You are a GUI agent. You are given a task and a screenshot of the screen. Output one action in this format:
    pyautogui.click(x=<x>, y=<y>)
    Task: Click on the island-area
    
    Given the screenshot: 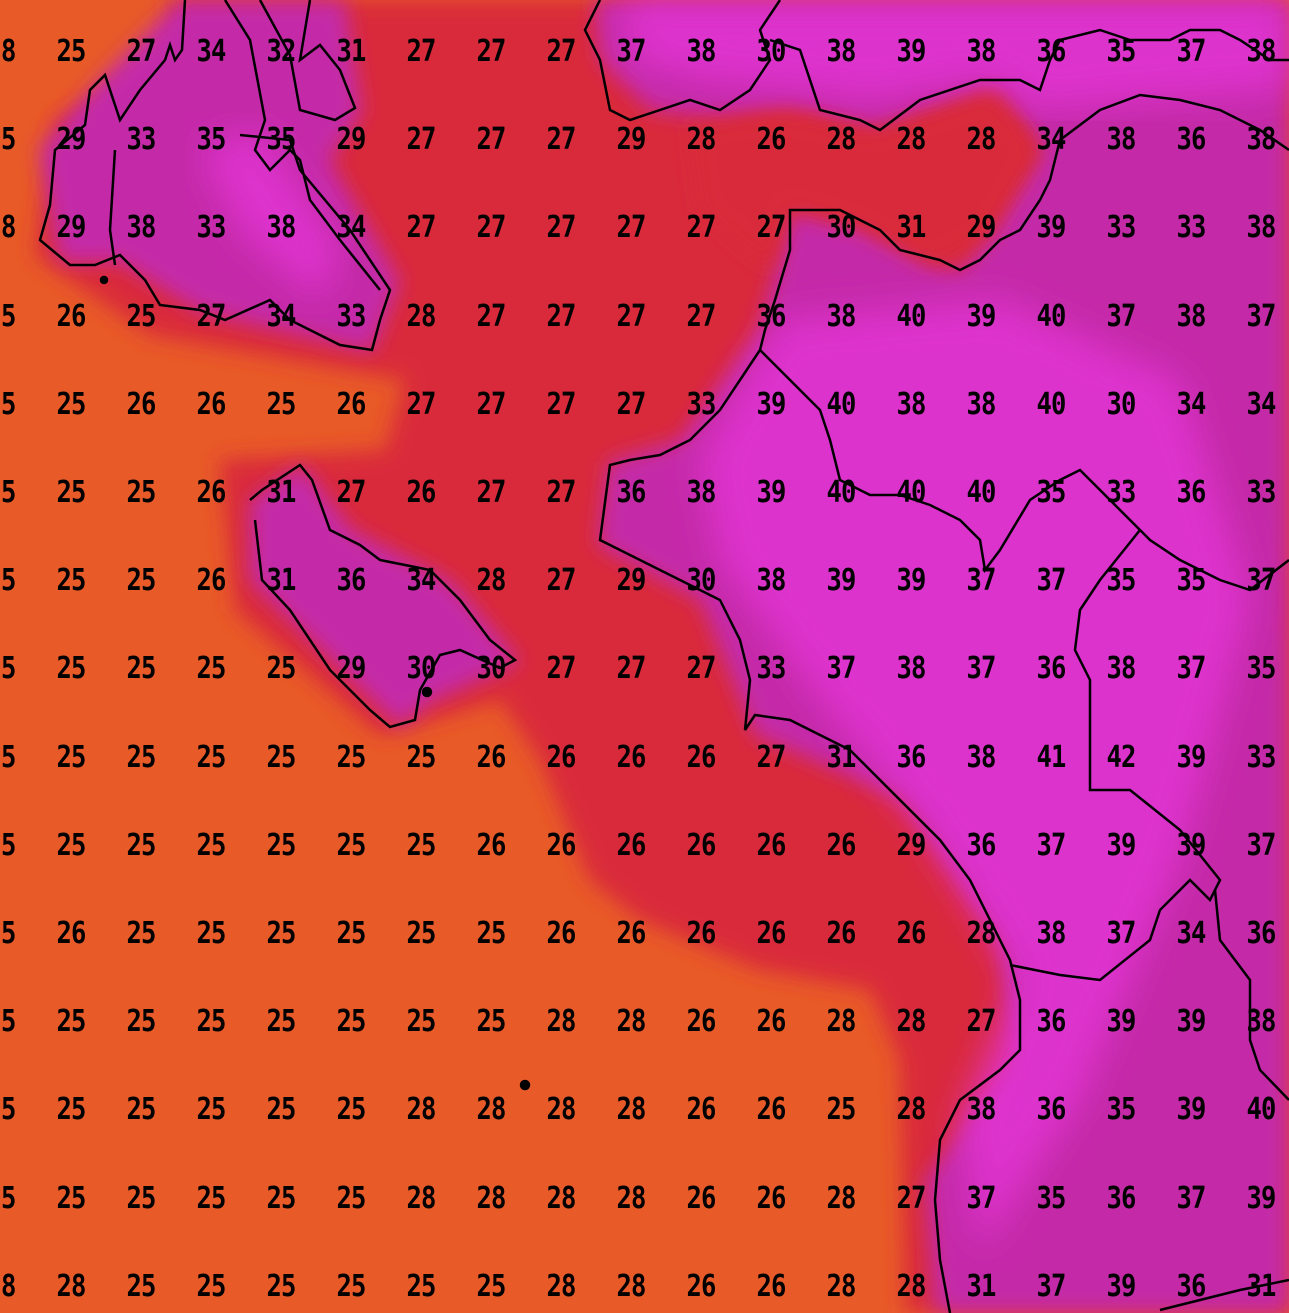 What is the action you would take?
    pyautogui.click(x=385, y=596)
    